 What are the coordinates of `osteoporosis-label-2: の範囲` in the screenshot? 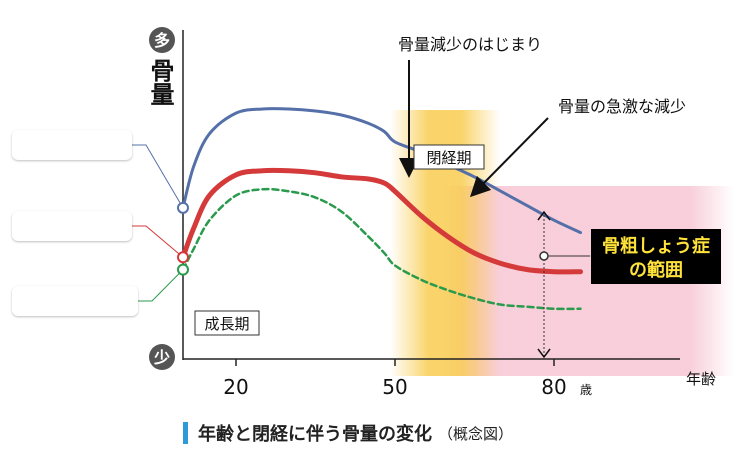 It's located at (656, 270).